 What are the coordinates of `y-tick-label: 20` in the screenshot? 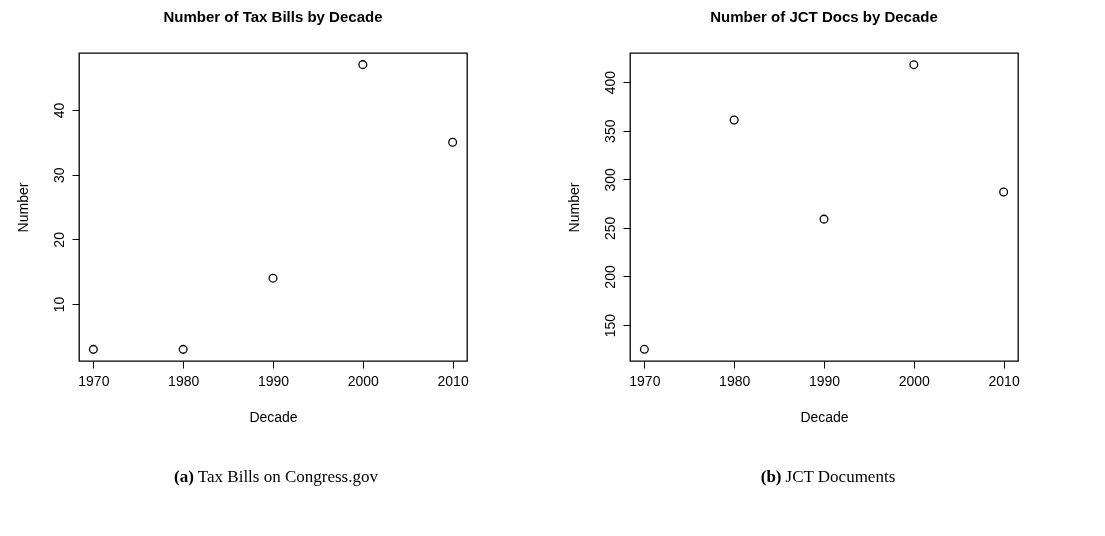 It's located at (58, 239).